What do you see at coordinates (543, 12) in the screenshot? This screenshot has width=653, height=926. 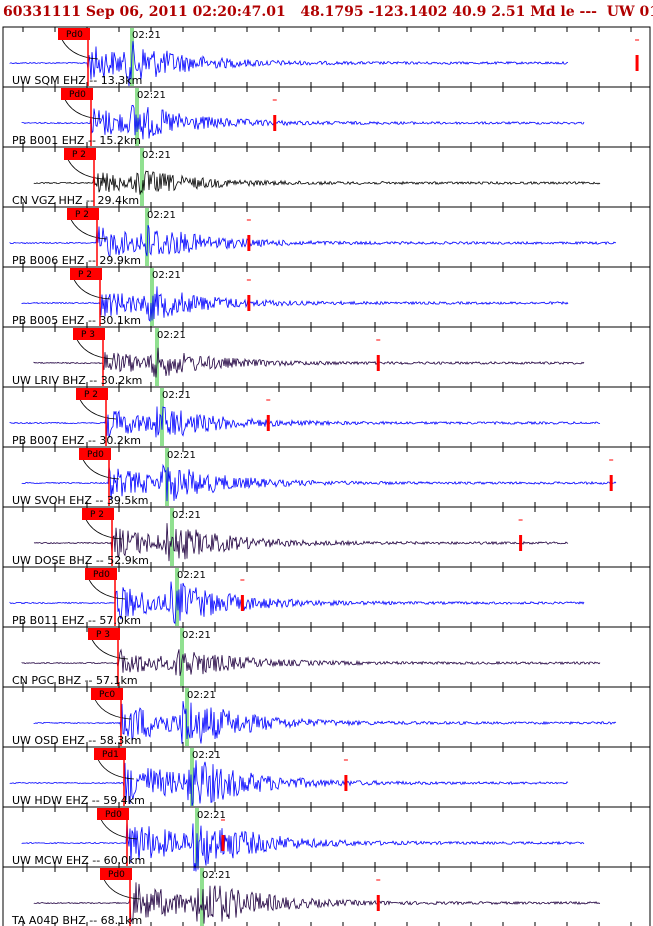 I see `event-mag-type: Md` at bounding box center [543, 12].